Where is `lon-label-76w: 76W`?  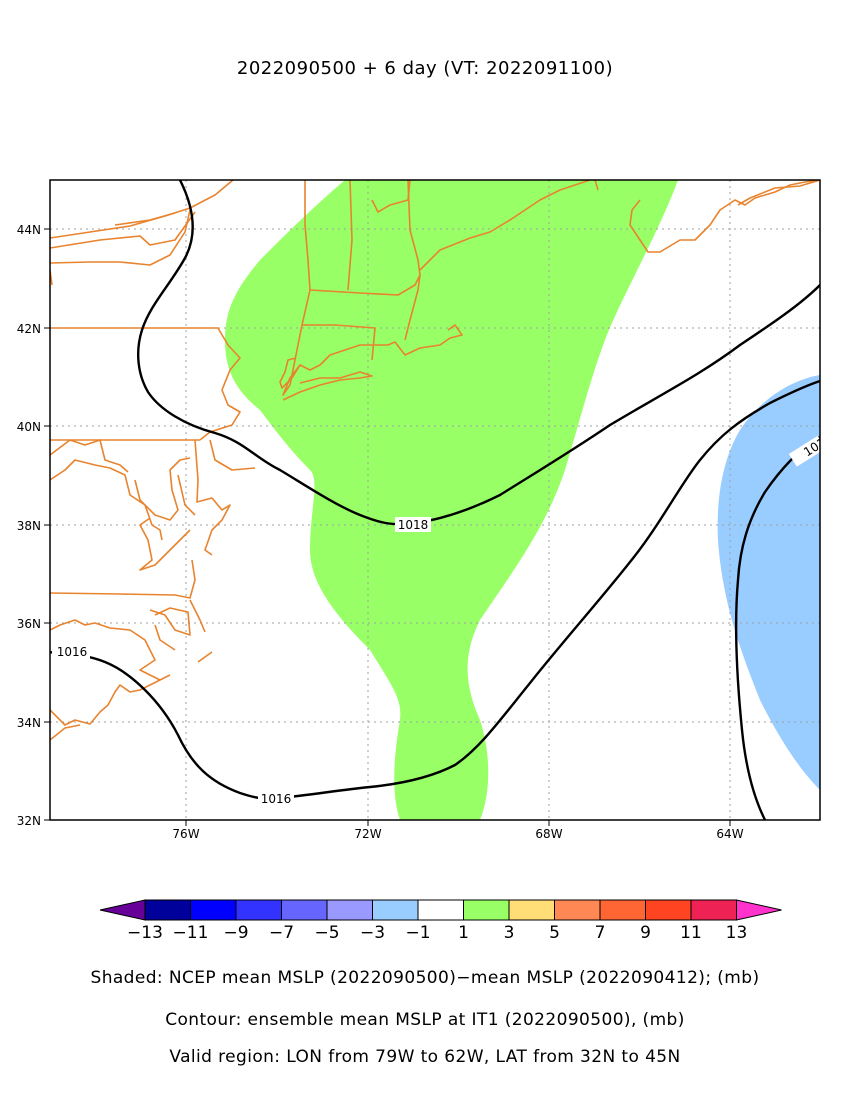
lon-label-76w: 76W is located at coordinates (185, 834).